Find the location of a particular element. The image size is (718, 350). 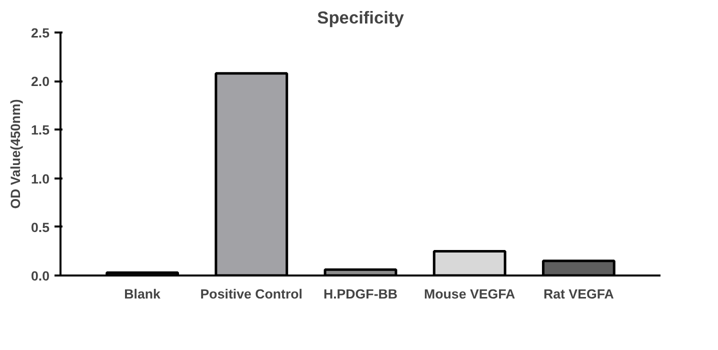

x-tick-label: Rat VEGFA is located at coordinates (579, 294).